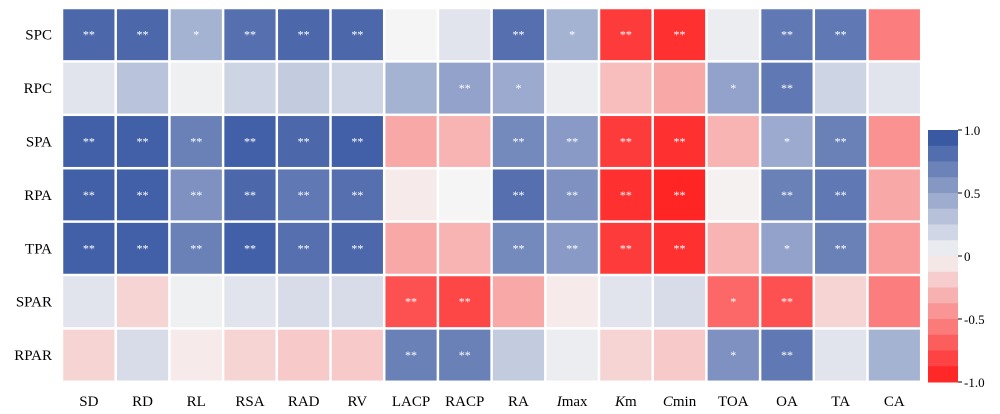 This screenshot has height=414, width=1000. I want to click on column-label: RV, so click(358, 402).